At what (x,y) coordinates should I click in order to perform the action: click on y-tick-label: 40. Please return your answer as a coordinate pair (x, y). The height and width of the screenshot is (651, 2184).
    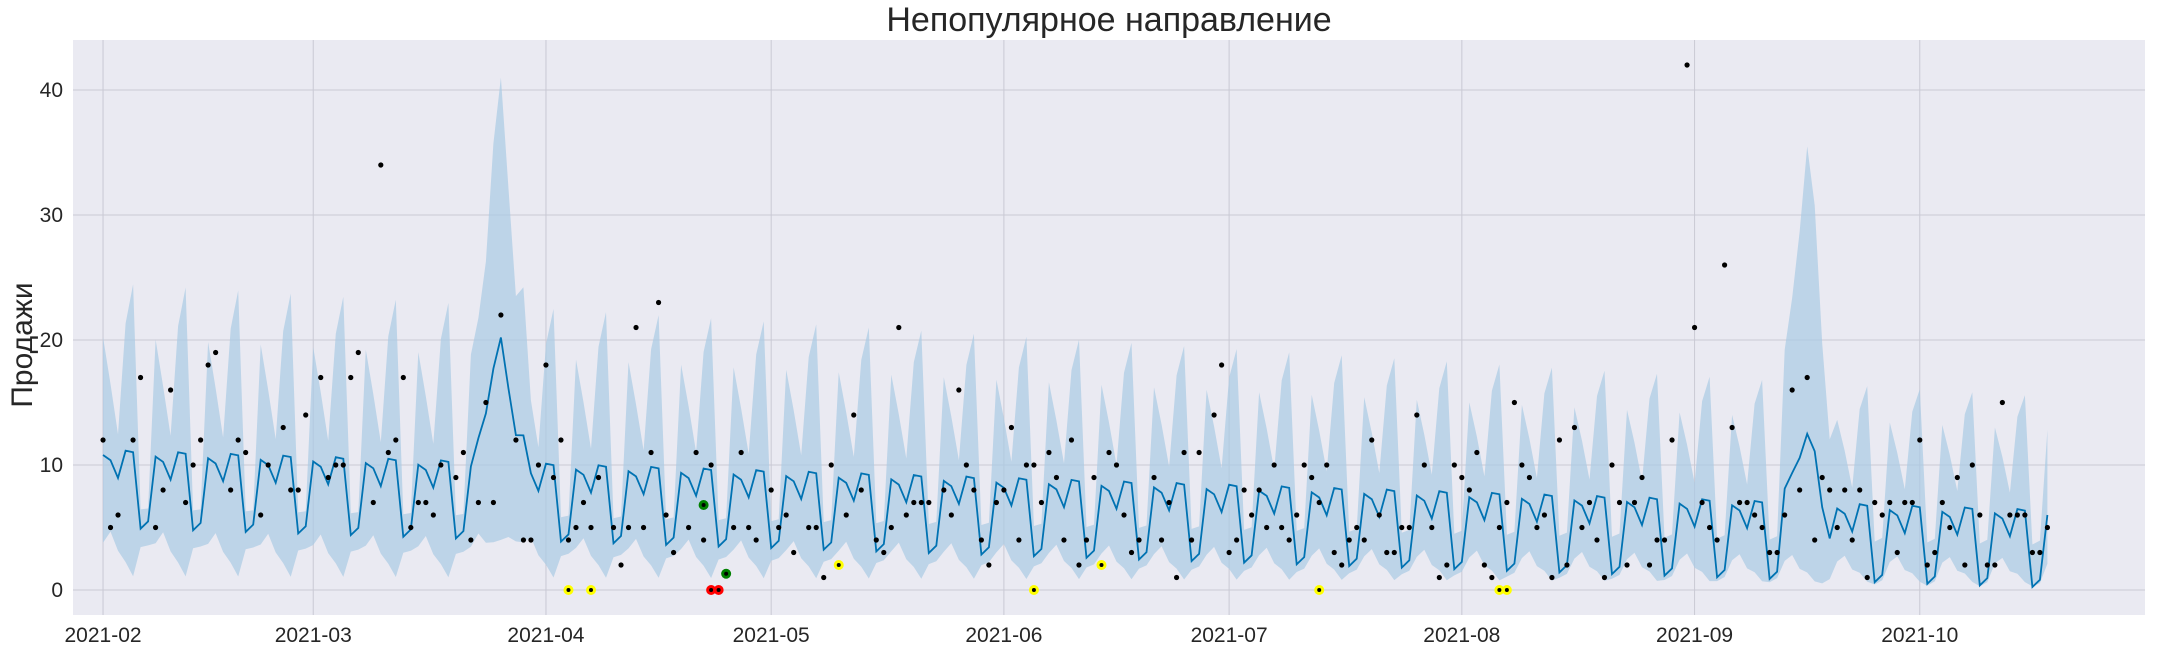
    Looking at the image, I should click on (51, 90).